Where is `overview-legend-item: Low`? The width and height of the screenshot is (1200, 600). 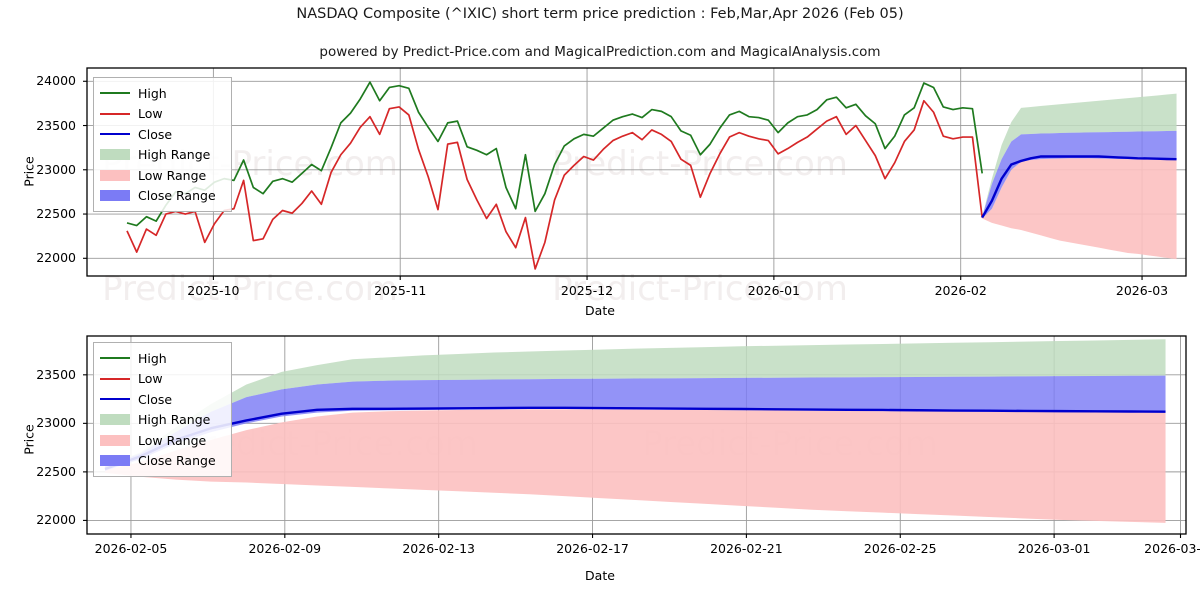
overview-legend-item: Low is located at coordinates (161, 114).